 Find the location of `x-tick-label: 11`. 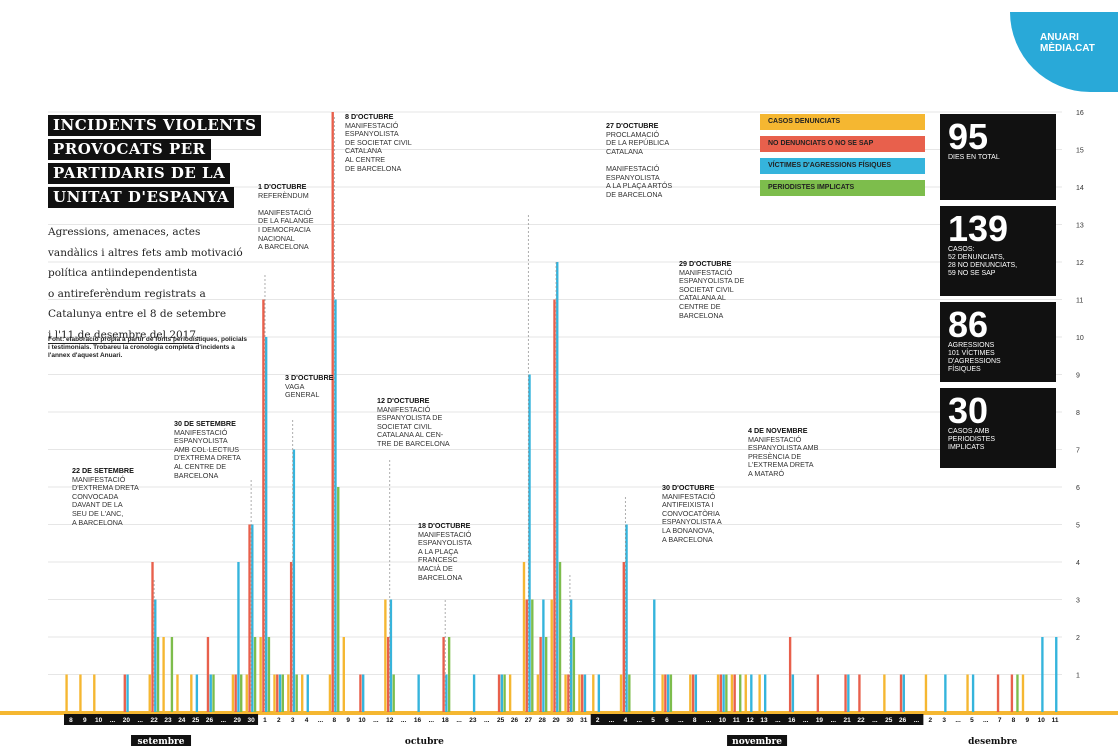

x-tick-label: 11 is located at coordinates (1055, 720).